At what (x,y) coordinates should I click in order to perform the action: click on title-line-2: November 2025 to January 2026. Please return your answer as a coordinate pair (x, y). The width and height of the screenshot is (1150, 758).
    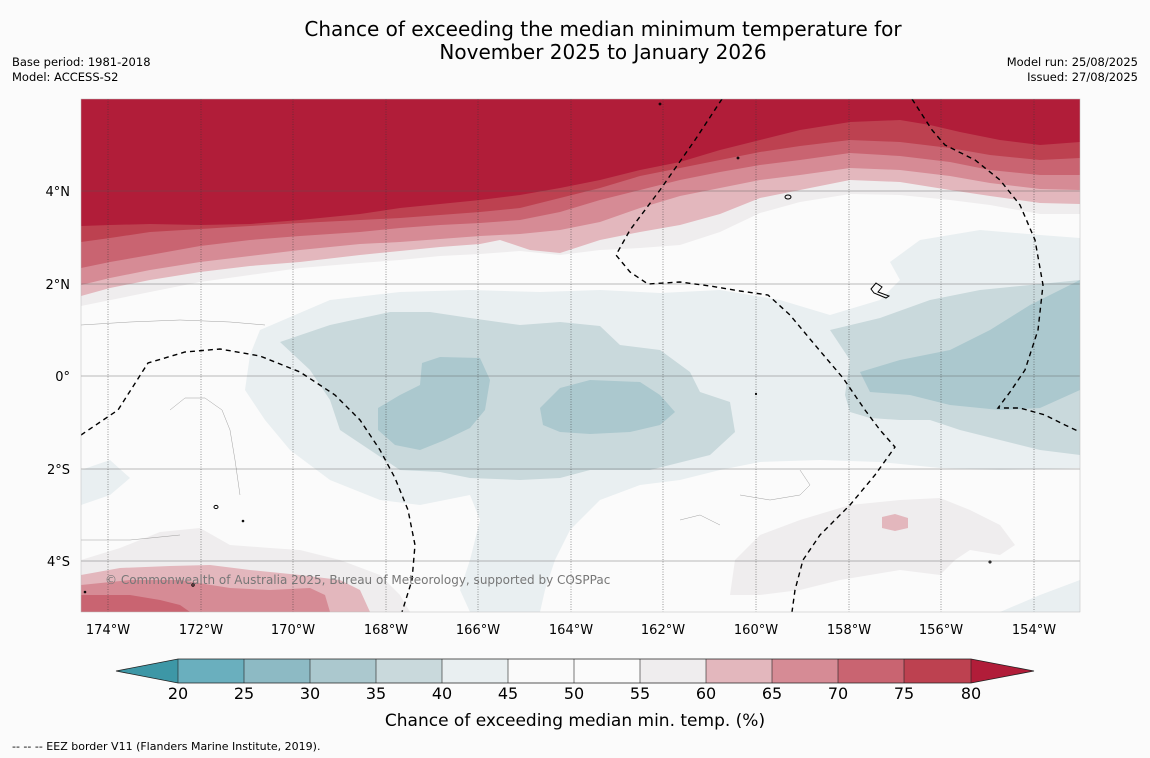
    Looking at the image, I should click on (603, 52).